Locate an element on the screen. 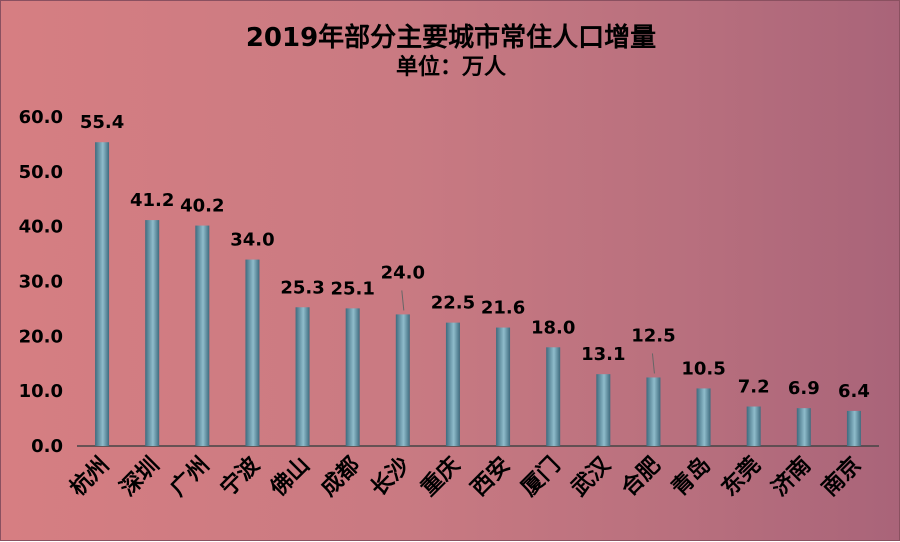 Image resolution: width=900 pixels, height=542 pixels. data-label: 40.2 is located at coordinates (202, 206).